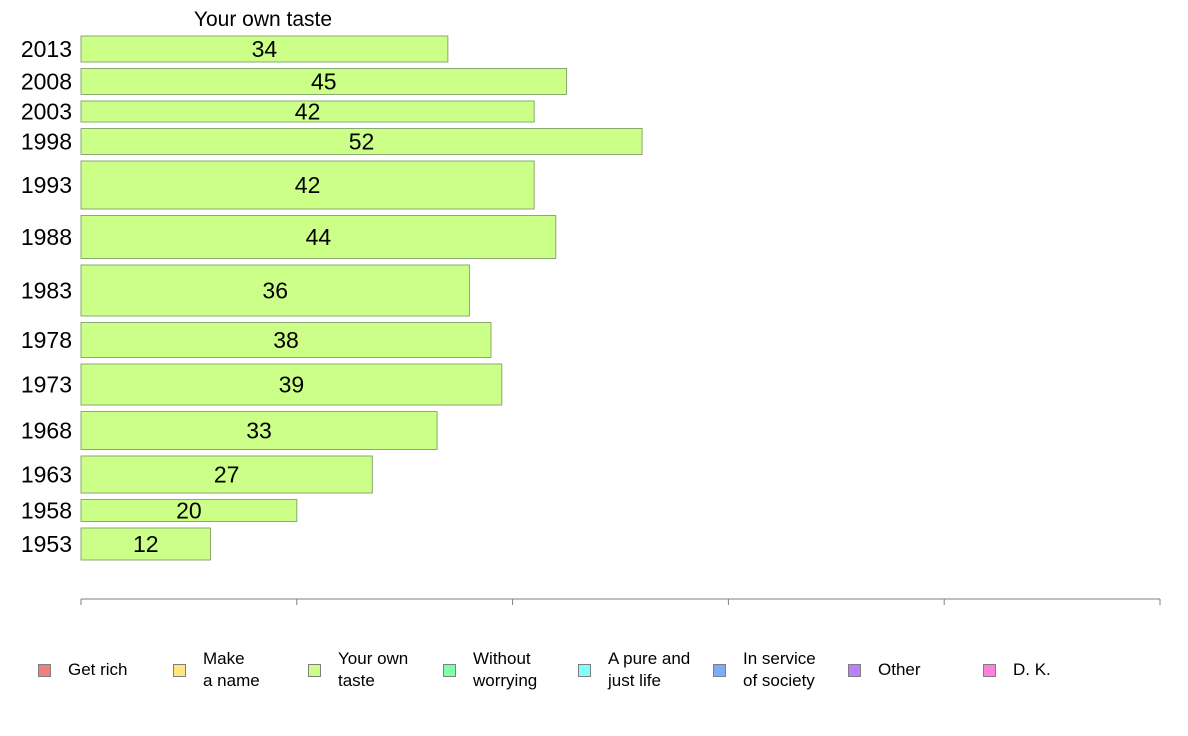 The height and width of the screenshot is (736, 1188). Describe the element at coordinates (46, 511) in the screenshot. I see `category-label-1958: 1958` at that location.